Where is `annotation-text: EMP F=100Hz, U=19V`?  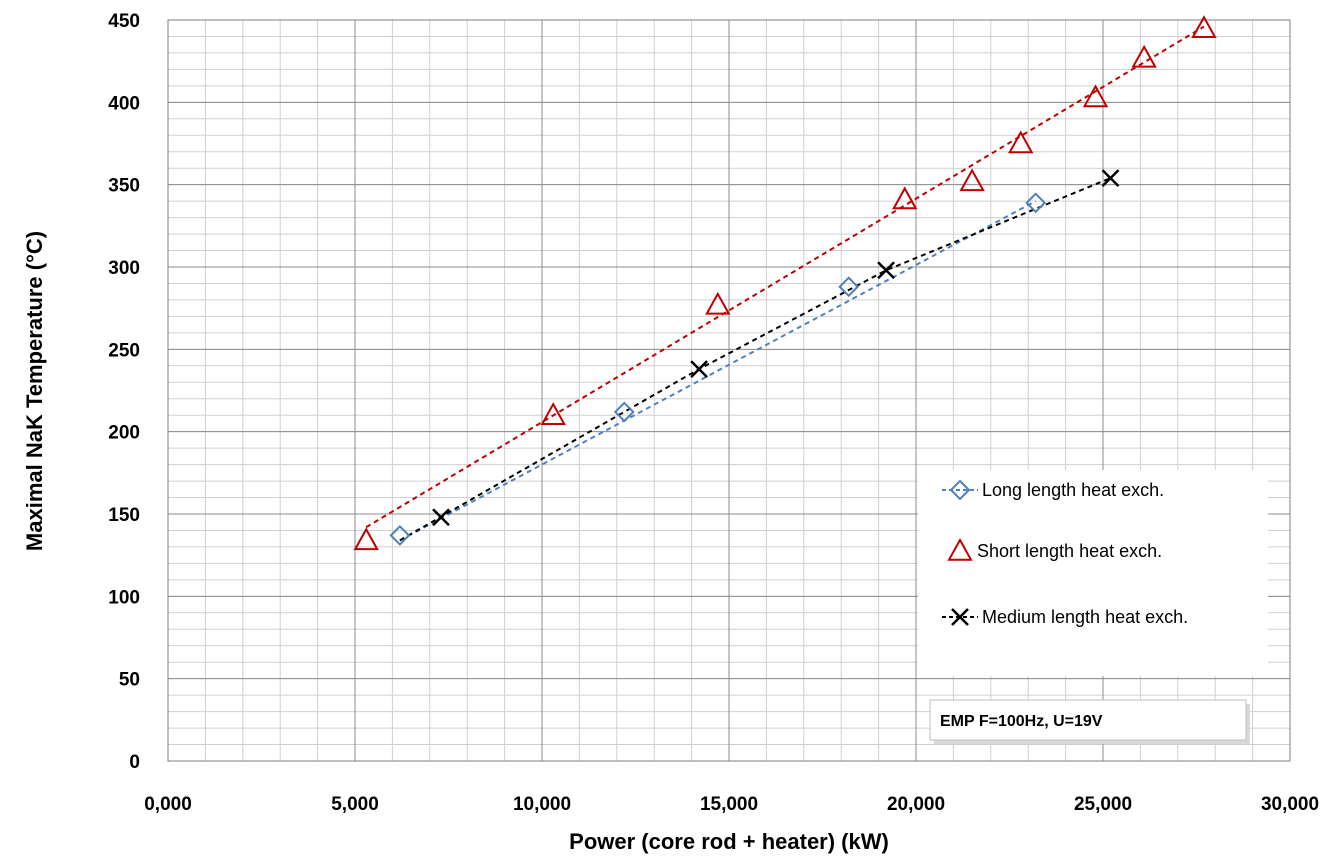
annotation-text: EMP F=100Hz, U=19V is located at coordinates (1021, 721).